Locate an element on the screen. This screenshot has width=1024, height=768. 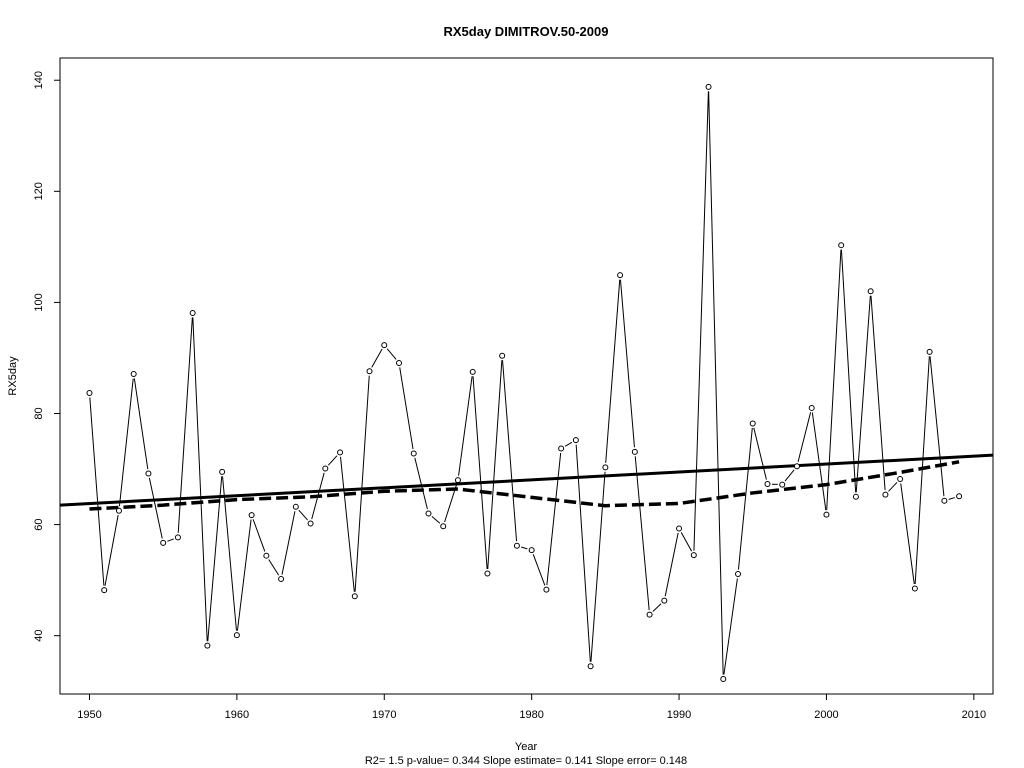
x-tick-label: 1970 is located at coordinates (384, 715).